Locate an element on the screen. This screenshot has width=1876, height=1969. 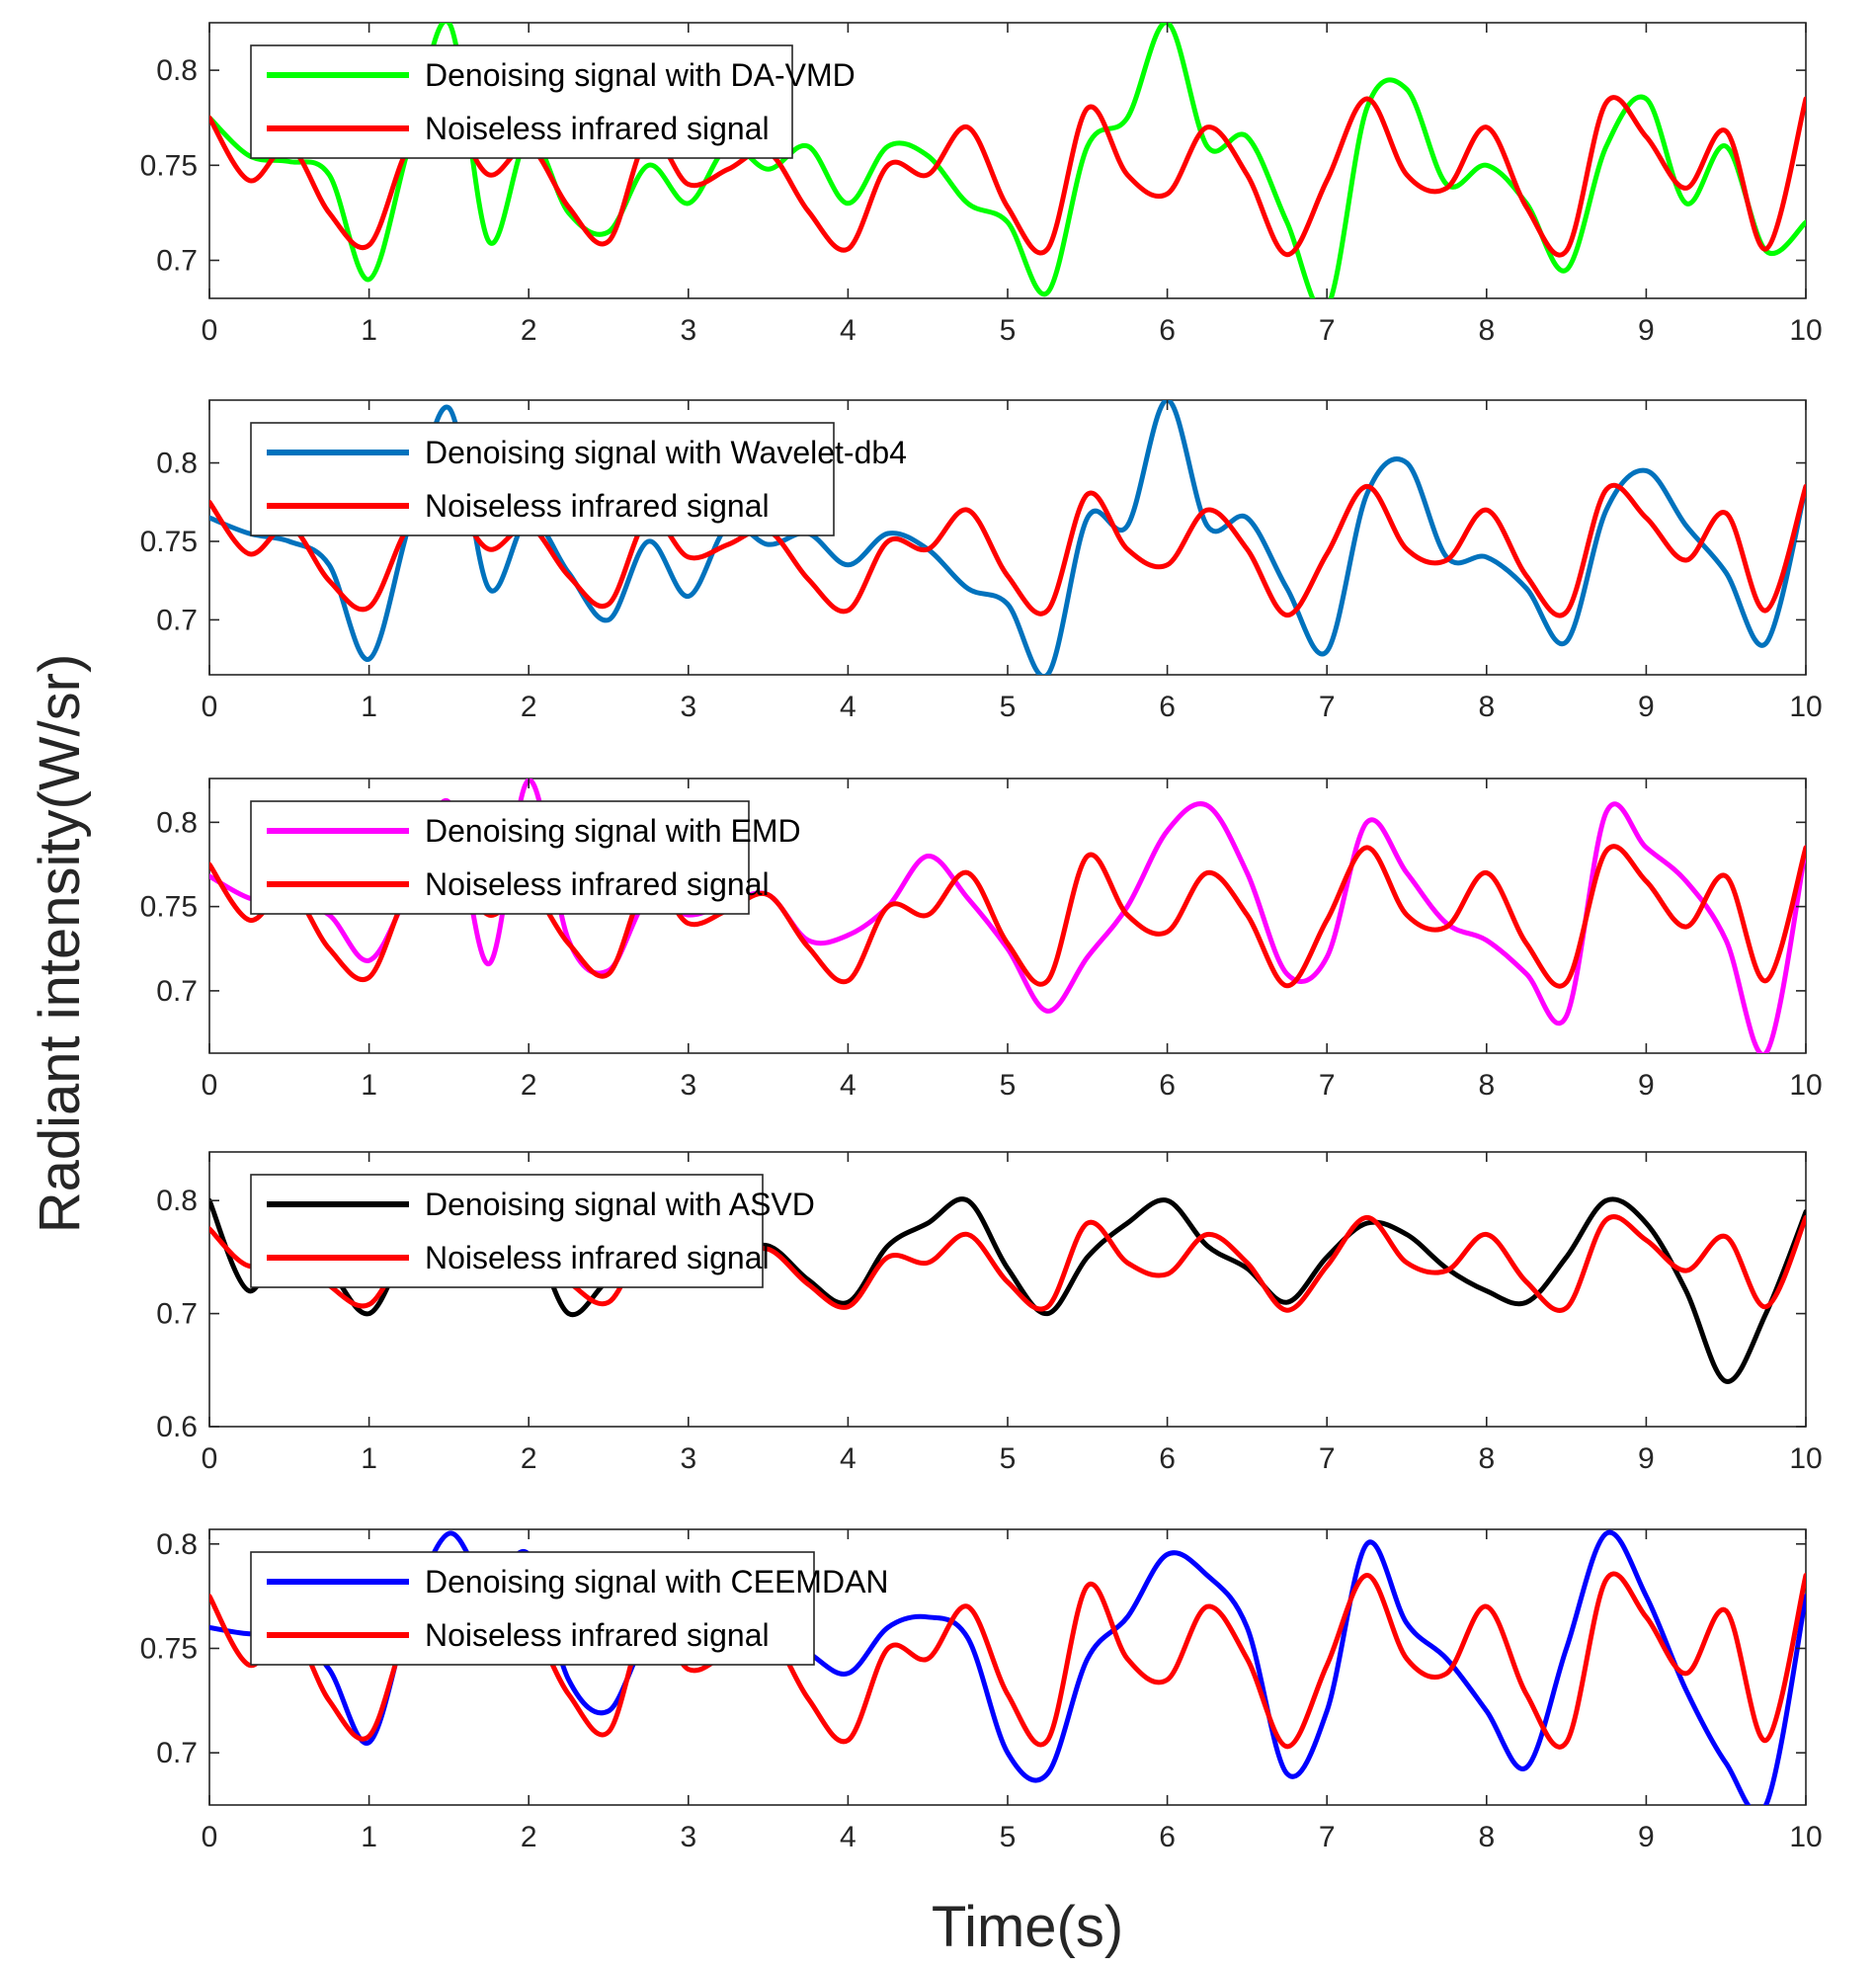
legend-label: Denoising signal with ASVD is located at coordinates (620, 1205).